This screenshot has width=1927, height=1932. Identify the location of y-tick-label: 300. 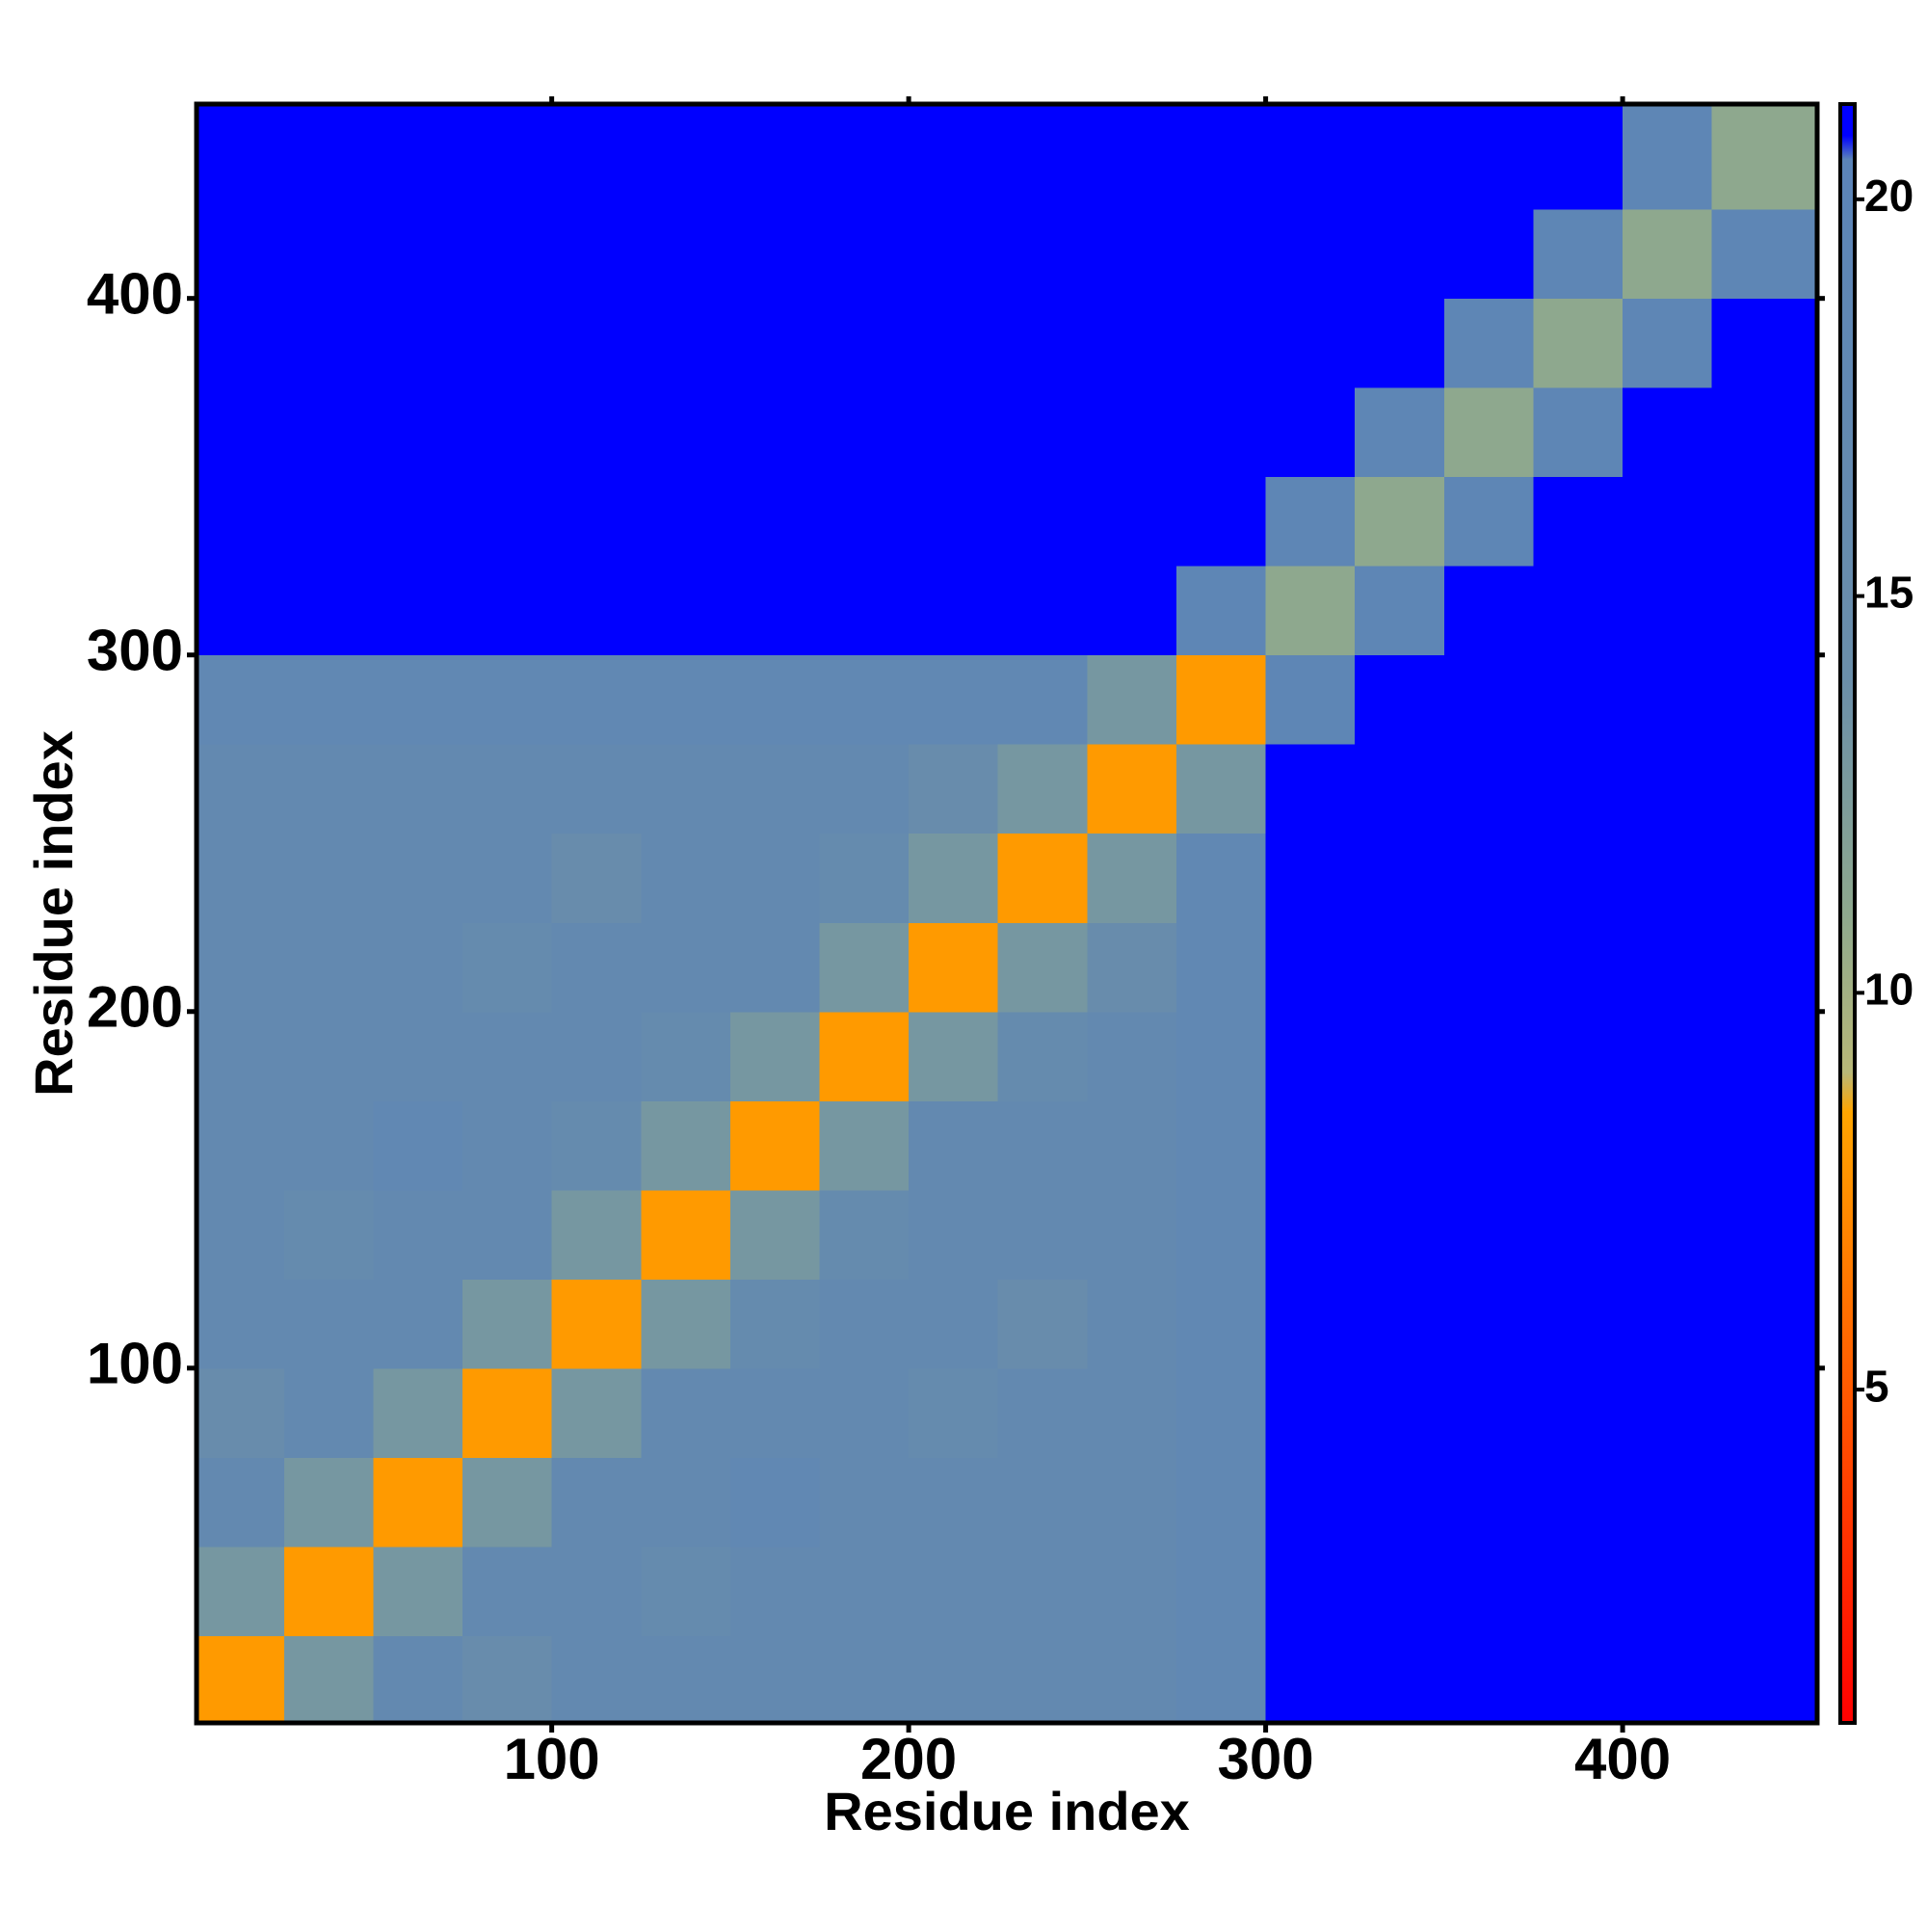
(135, 651).